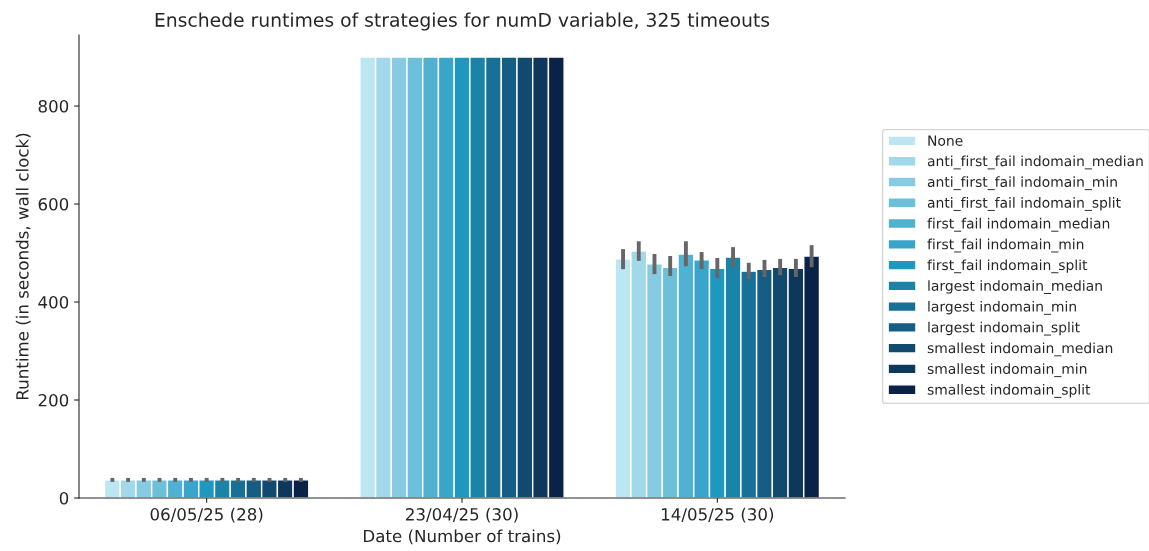 Image resolution: width=1149 pixels, height=551 pixels. Describe the element at coordinates (1002, 307) in the screenshot. I see `legend-label: largest indomain_min` at that location.